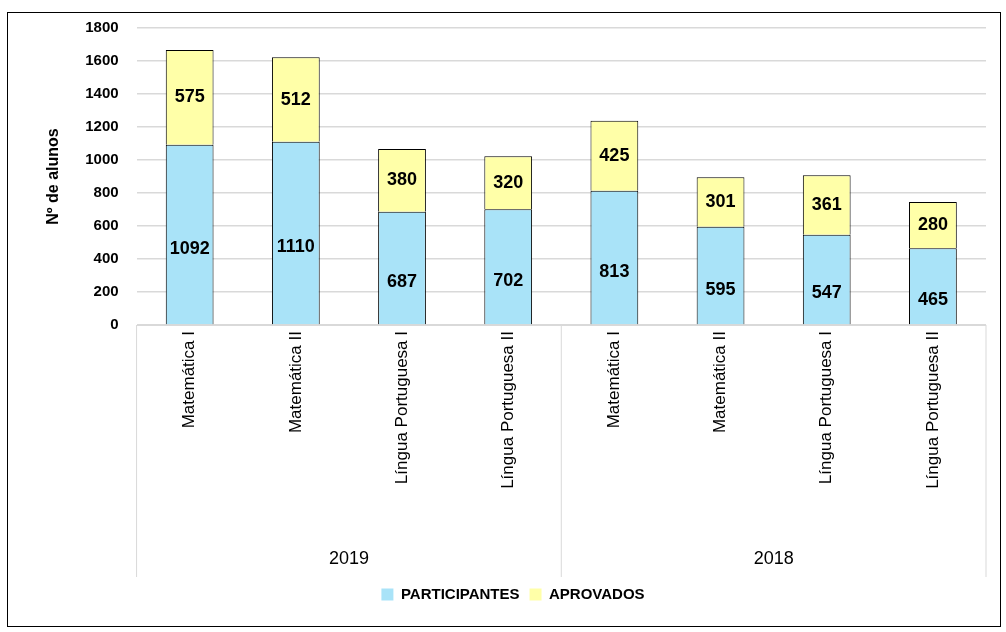 Image resolution: width=1006 pixels, height=632 pixels. What do you see at coordinates (773, 557) in the screenshot?
I see `text: 2018` at bounding box center [773, 557].